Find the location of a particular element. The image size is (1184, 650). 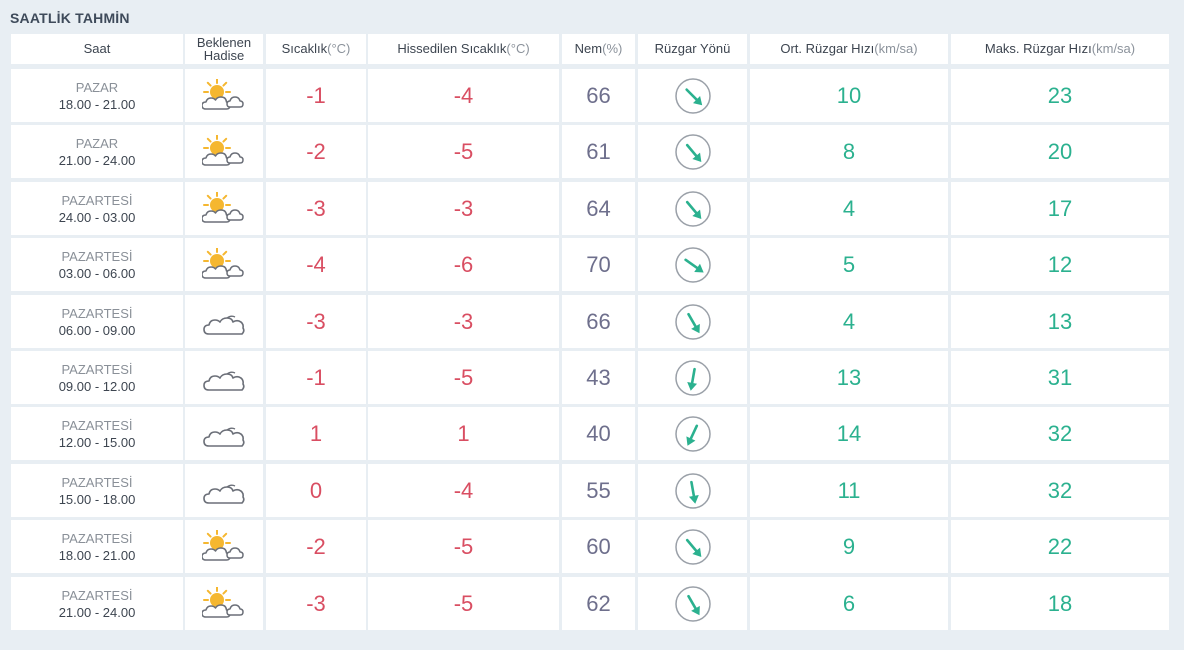

row-temperature: -1 is located at coordinates (316, 377).